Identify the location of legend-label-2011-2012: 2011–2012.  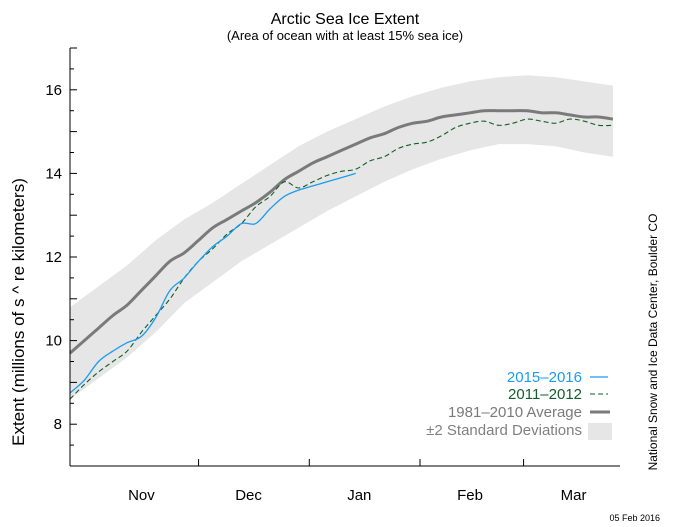
(545, 394).